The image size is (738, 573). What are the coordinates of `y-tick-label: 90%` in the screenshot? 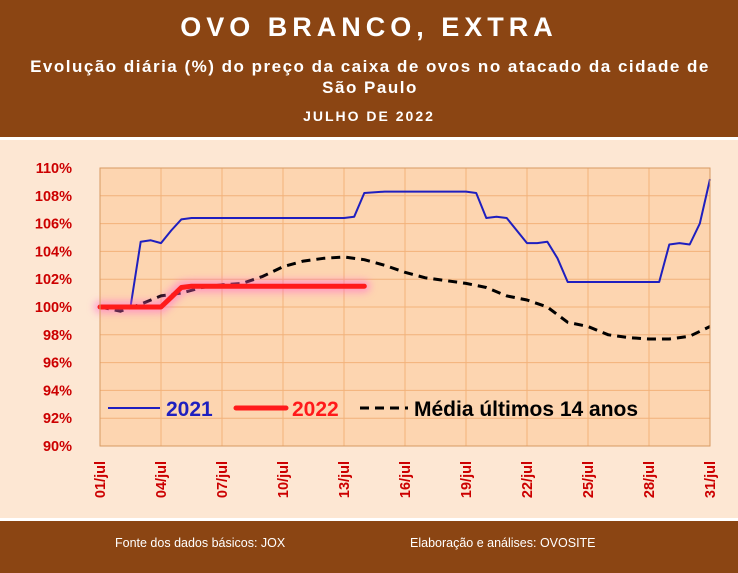 It's located at (57, 447).